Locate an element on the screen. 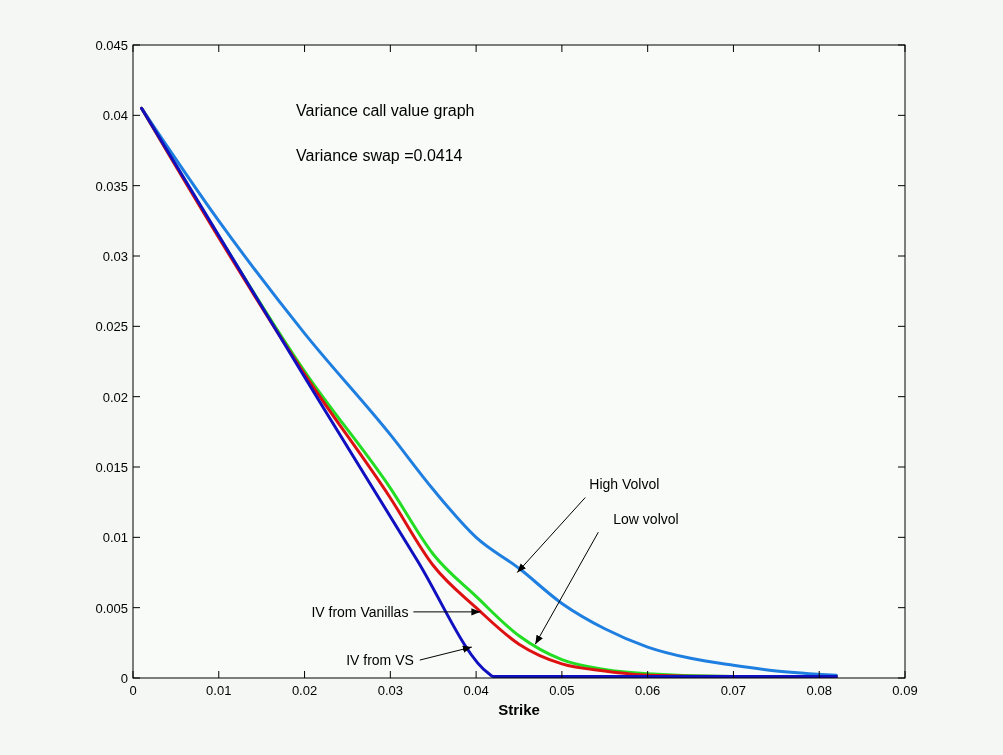 Image resolution: width=1003 pixels, height=755 pixels. x-tick-label: 0.03 is located at coordinates (390, 690).